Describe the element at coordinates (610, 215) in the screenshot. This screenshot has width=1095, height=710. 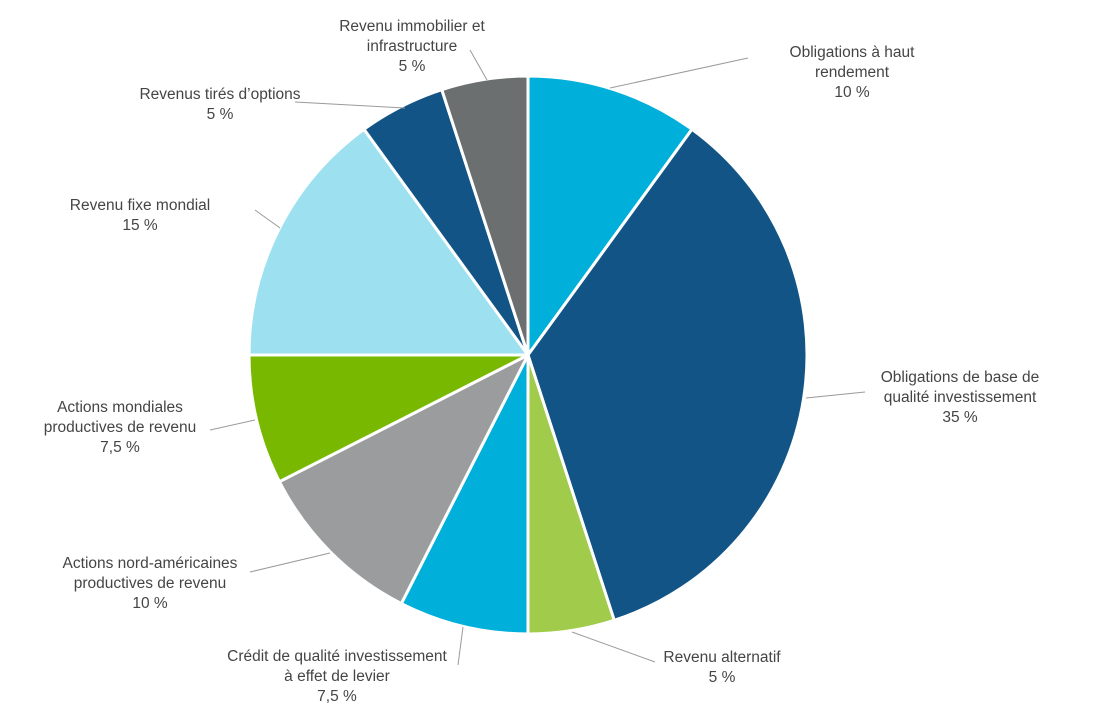
I see `pie-slice-obligations-a-haut-rendement` at that location.